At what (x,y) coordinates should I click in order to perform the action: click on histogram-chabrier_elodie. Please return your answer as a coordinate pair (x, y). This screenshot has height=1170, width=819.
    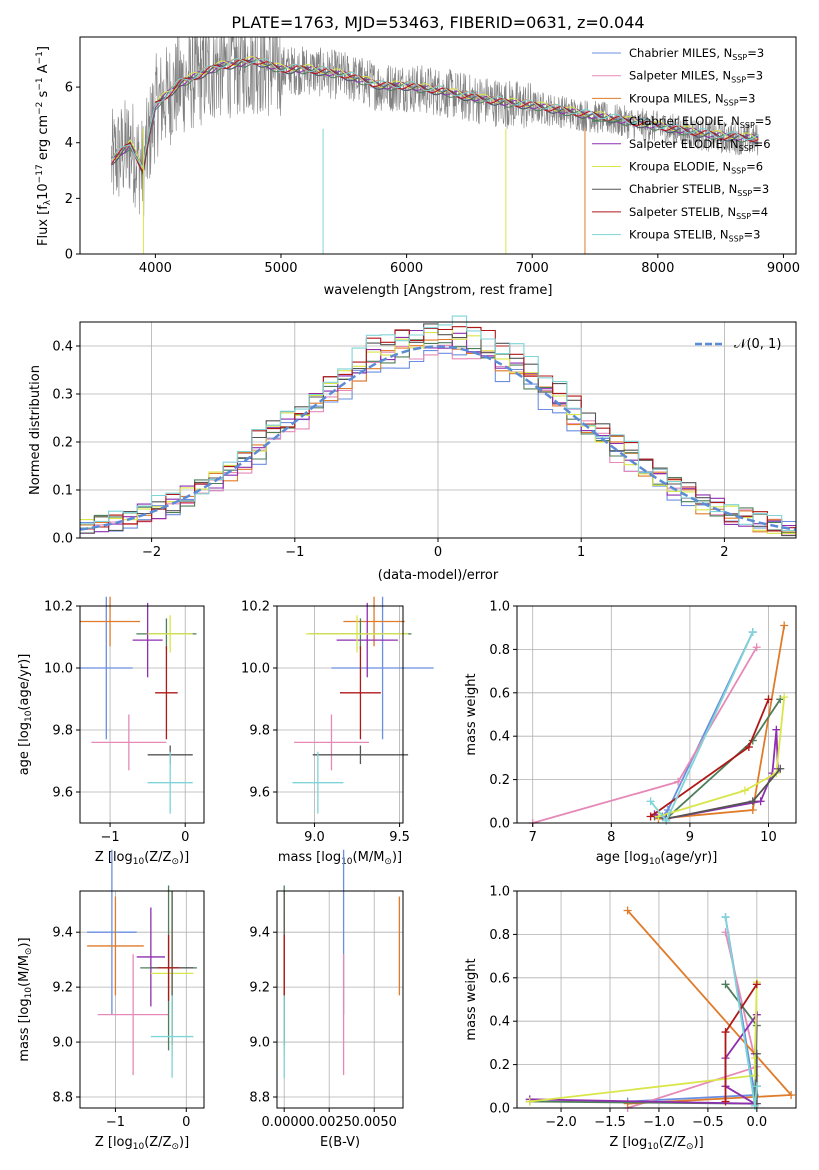
    Looking at the image, I should click on (438, 436).